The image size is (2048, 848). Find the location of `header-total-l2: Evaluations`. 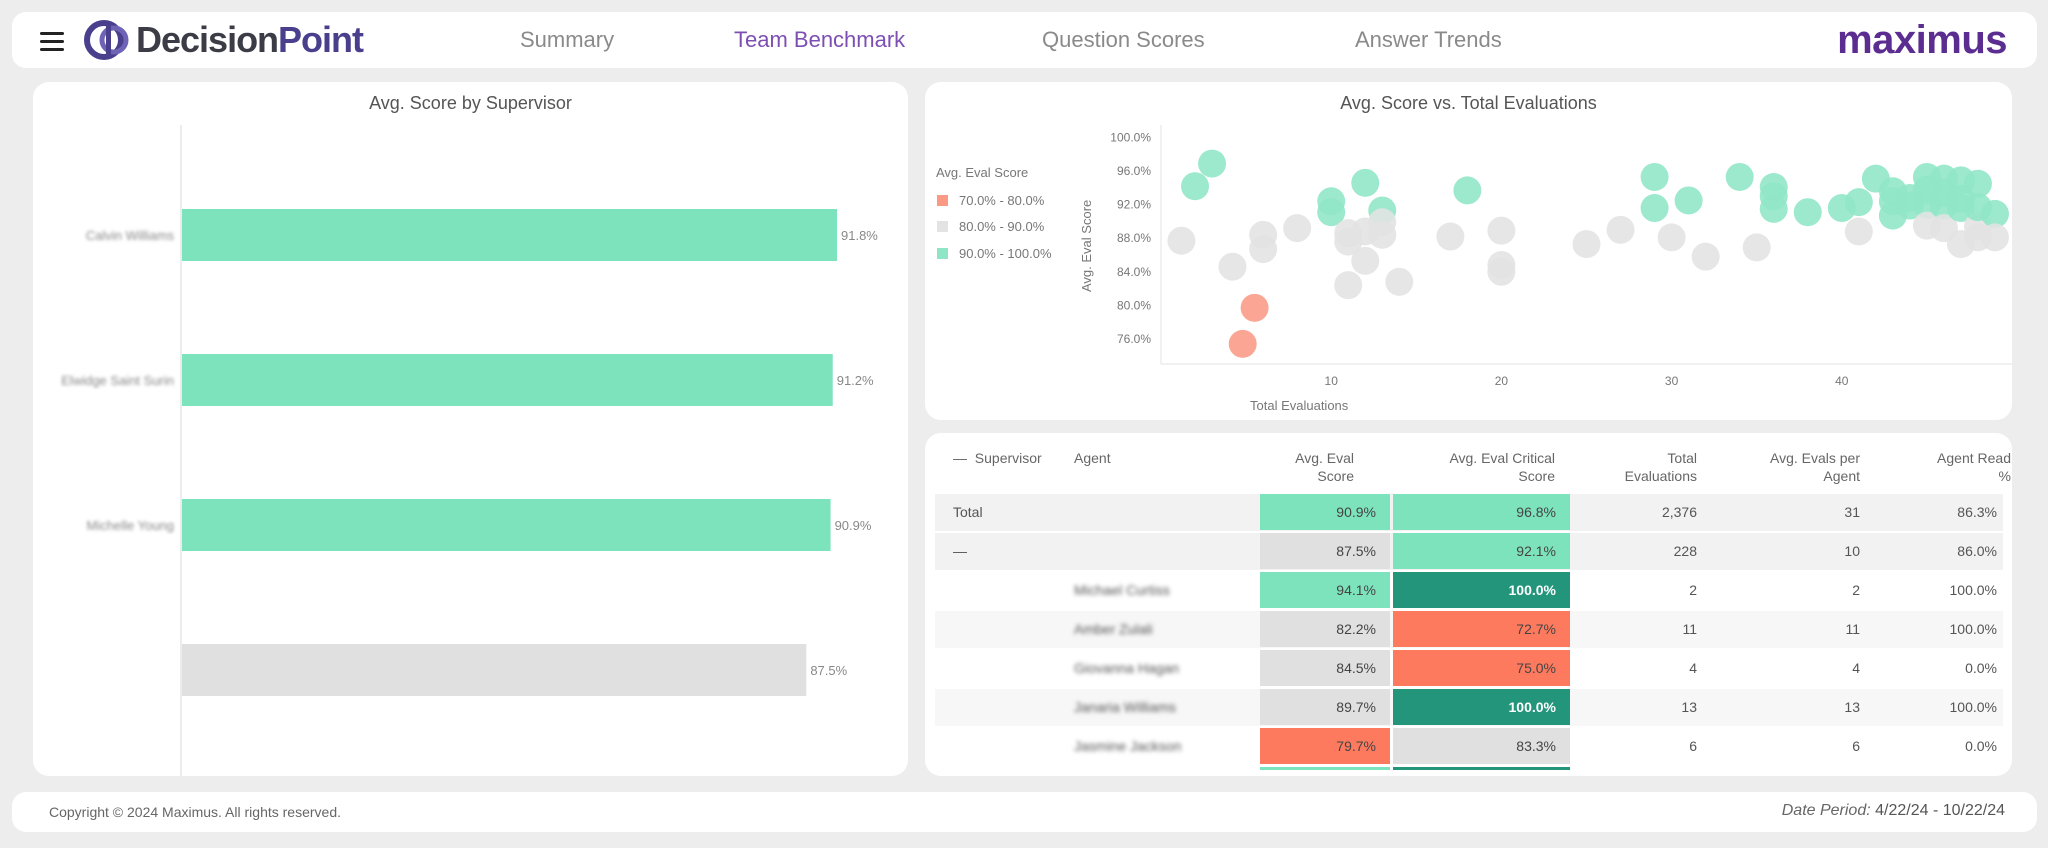

header-total-l2: Evaluations is located at coordinates (1660, 476).